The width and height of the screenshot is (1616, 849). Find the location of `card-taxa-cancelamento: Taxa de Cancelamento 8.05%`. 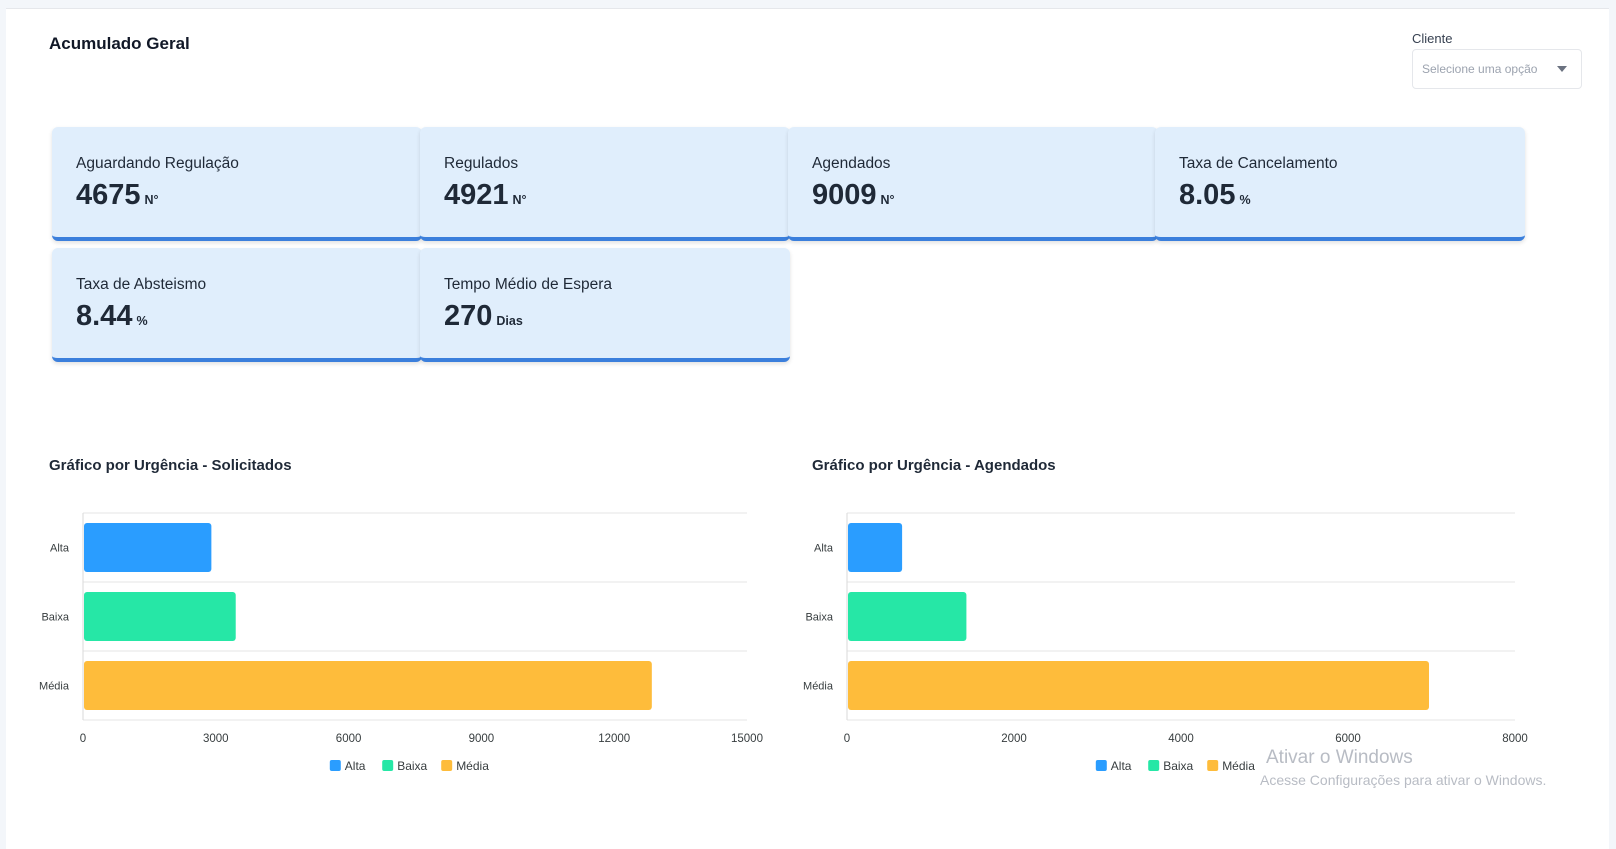

card-taxa-cancelamento: Taxa de Cancelamento 8.05% is located at coordinates (1340, 184).